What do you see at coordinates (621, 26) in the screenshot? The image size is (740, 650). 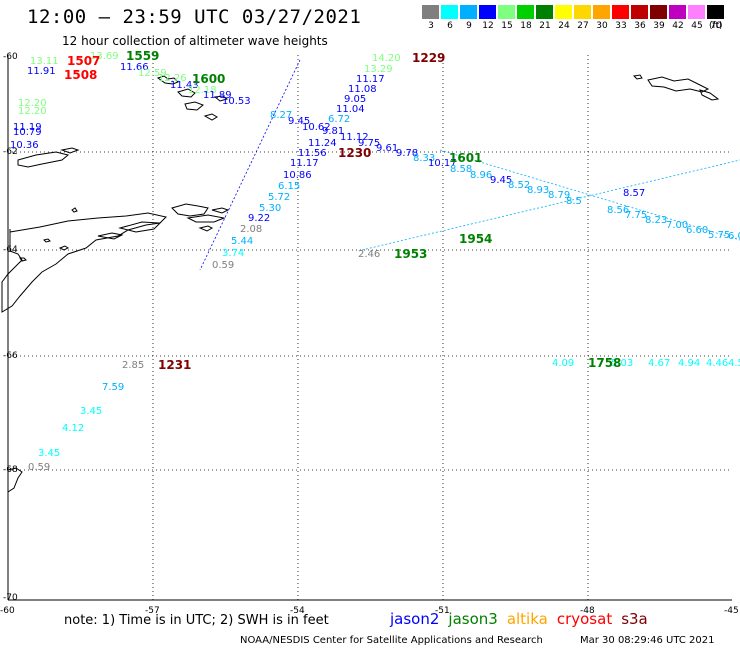 I see `scale-tick-label: 33` at bounding box center [621, 26].